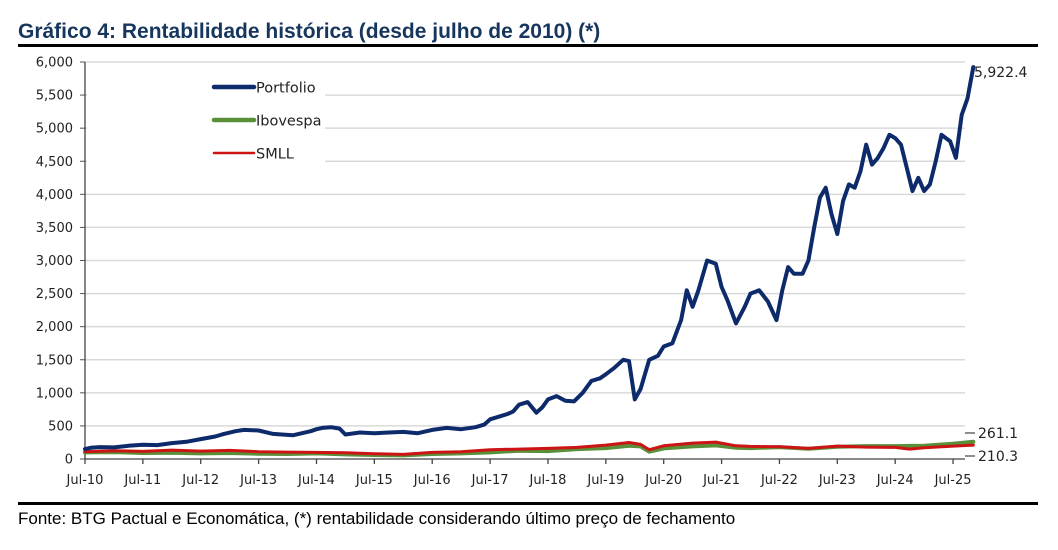 This screenshot has height=550, width=1058. Describe the element at coordinates (54, 195) in the screenshot. I see `y-tick-label: 4,000` at that location.